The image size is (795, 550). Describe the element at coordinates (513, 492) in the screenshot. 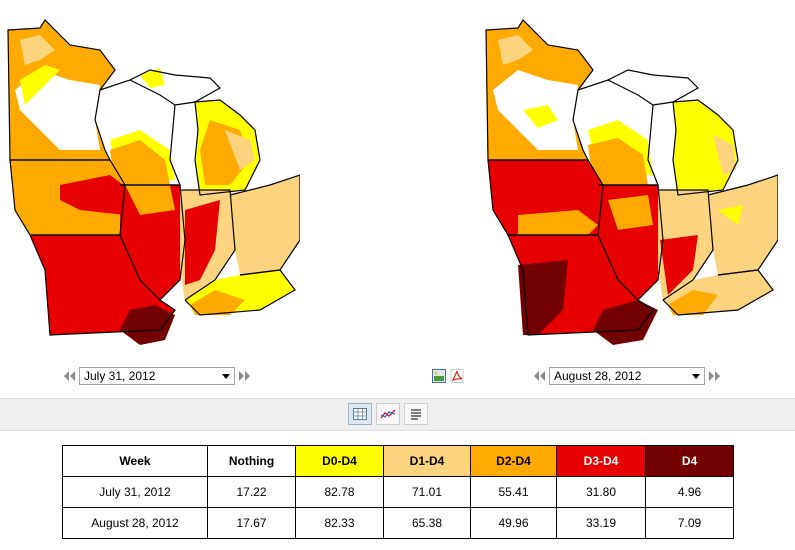

I see `cell-d2-d4: 55.41` at that location.